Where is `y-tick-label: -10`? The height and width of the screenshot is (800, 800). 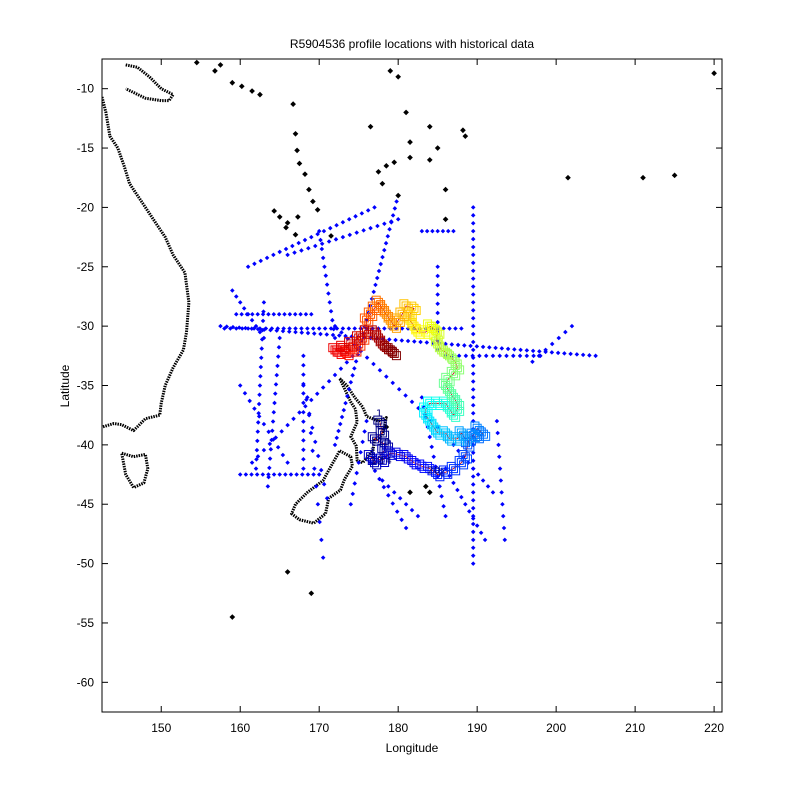
y-tick-label: -10 is located at coordinates (86, 89).